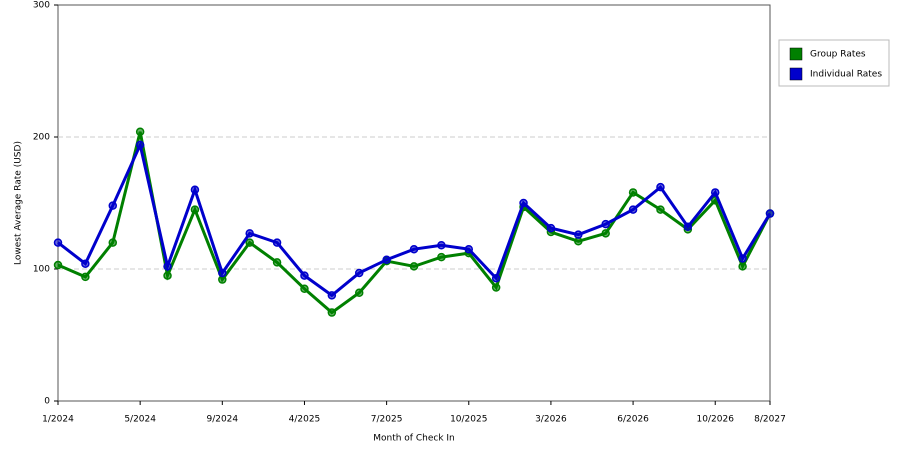  What do you see at coordinates (222, 420) in the screenshot?
I see `x-tick-label: 9/2024` at bounding box center [222, 420].